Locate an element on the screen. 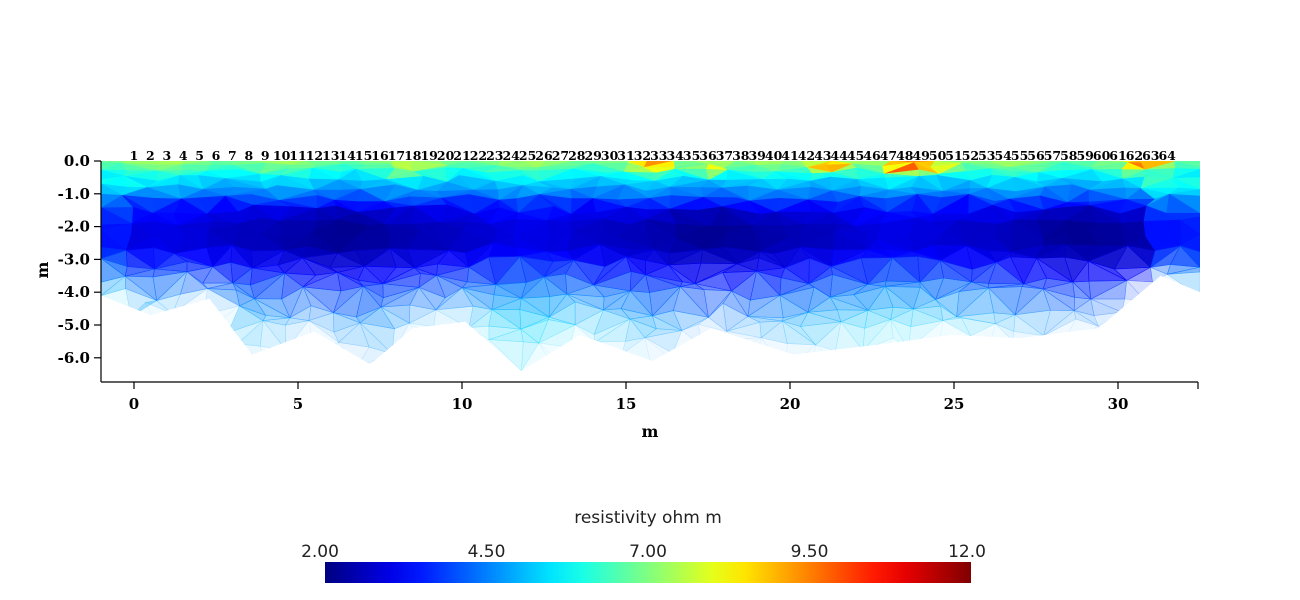 The image size is (1300, 600). electrode-label: 4 is located at coordinates (183, 155).